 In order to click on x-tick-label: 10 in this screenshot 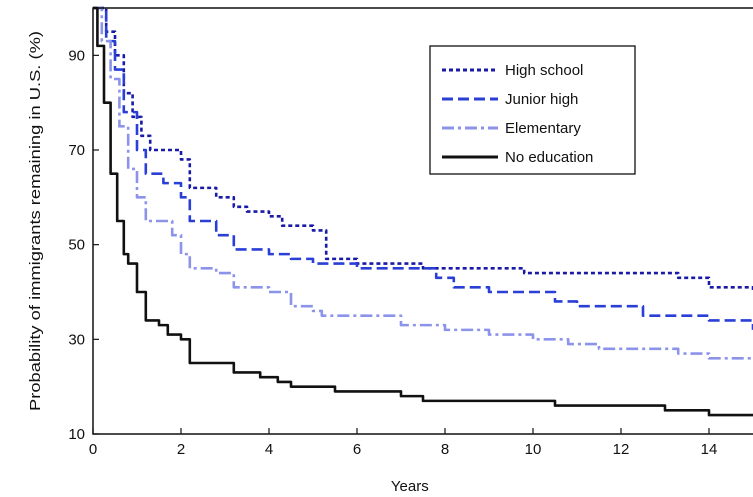, I will do `click(533, 449)`.